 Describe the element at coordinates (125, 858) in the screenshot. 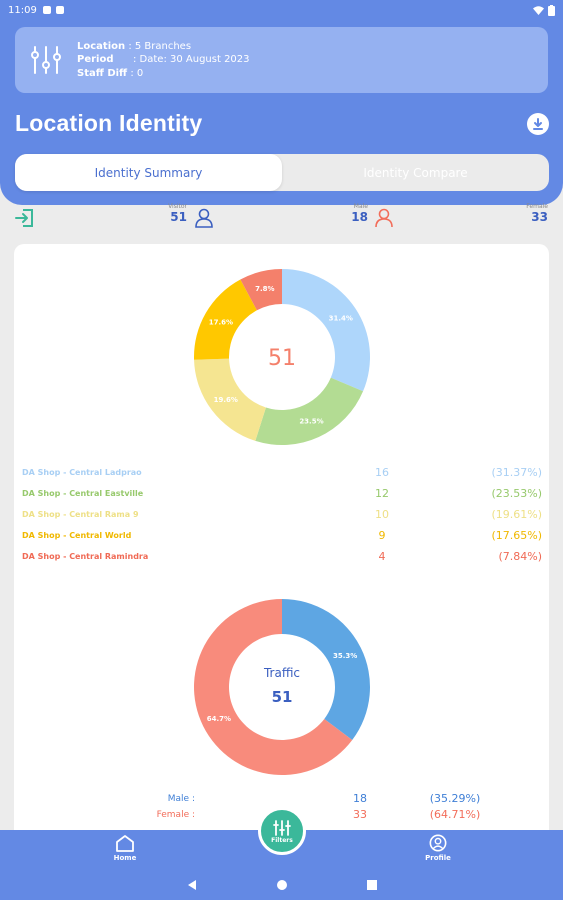

I see `nav-home-label: Home` at that location.